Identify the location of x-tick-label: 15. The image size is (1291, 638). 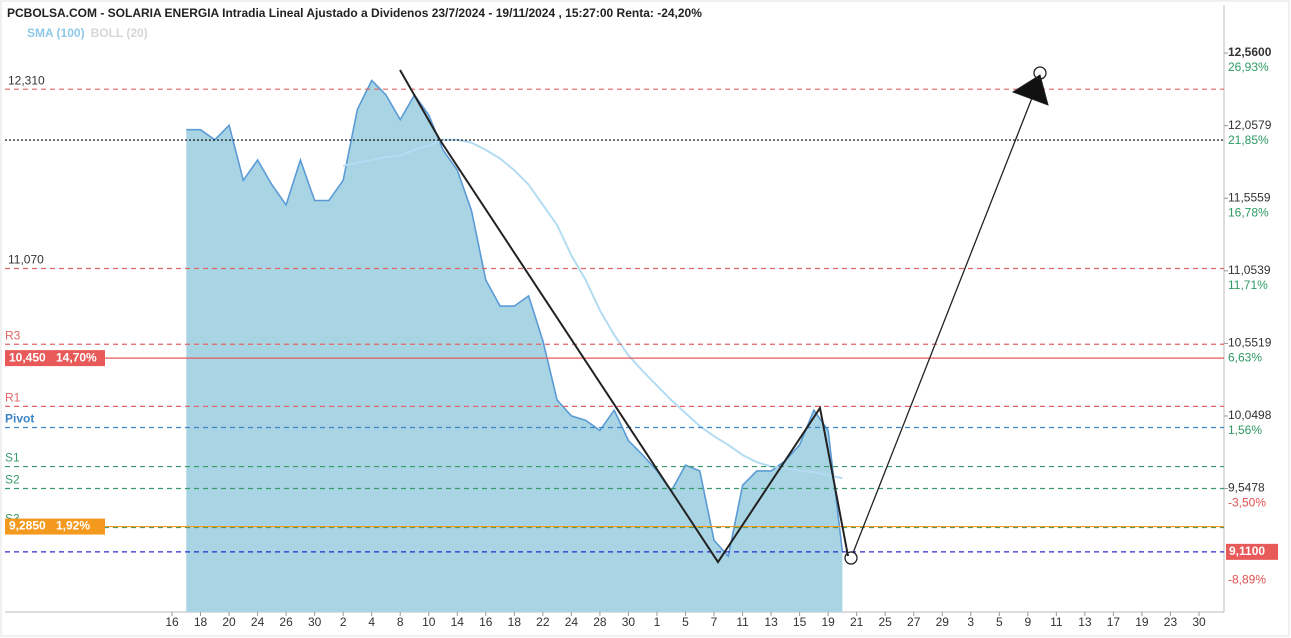
(800, 622).